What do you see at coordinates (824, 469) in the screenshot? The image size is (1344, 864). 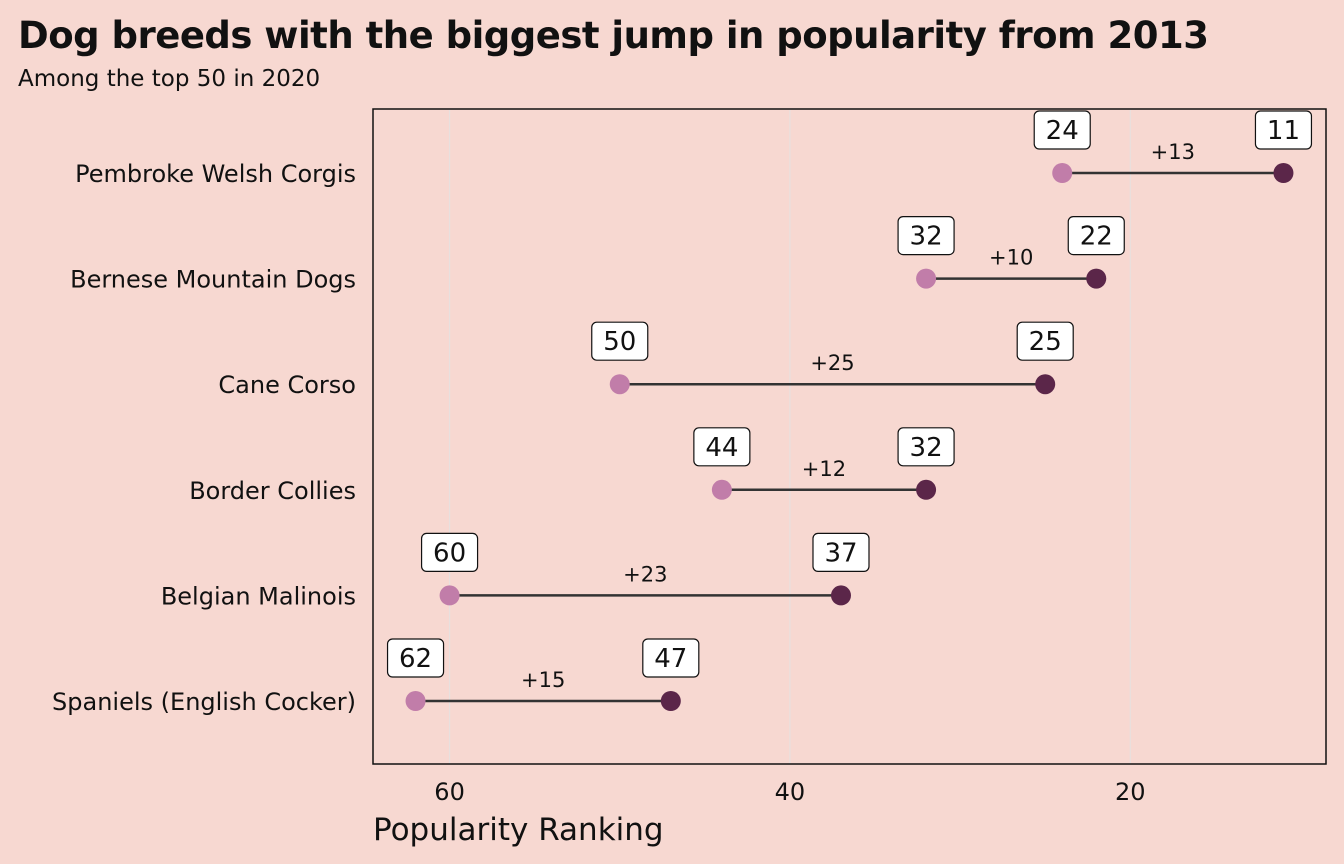 I see `change-label: +12` at bounding box center [824, 469].